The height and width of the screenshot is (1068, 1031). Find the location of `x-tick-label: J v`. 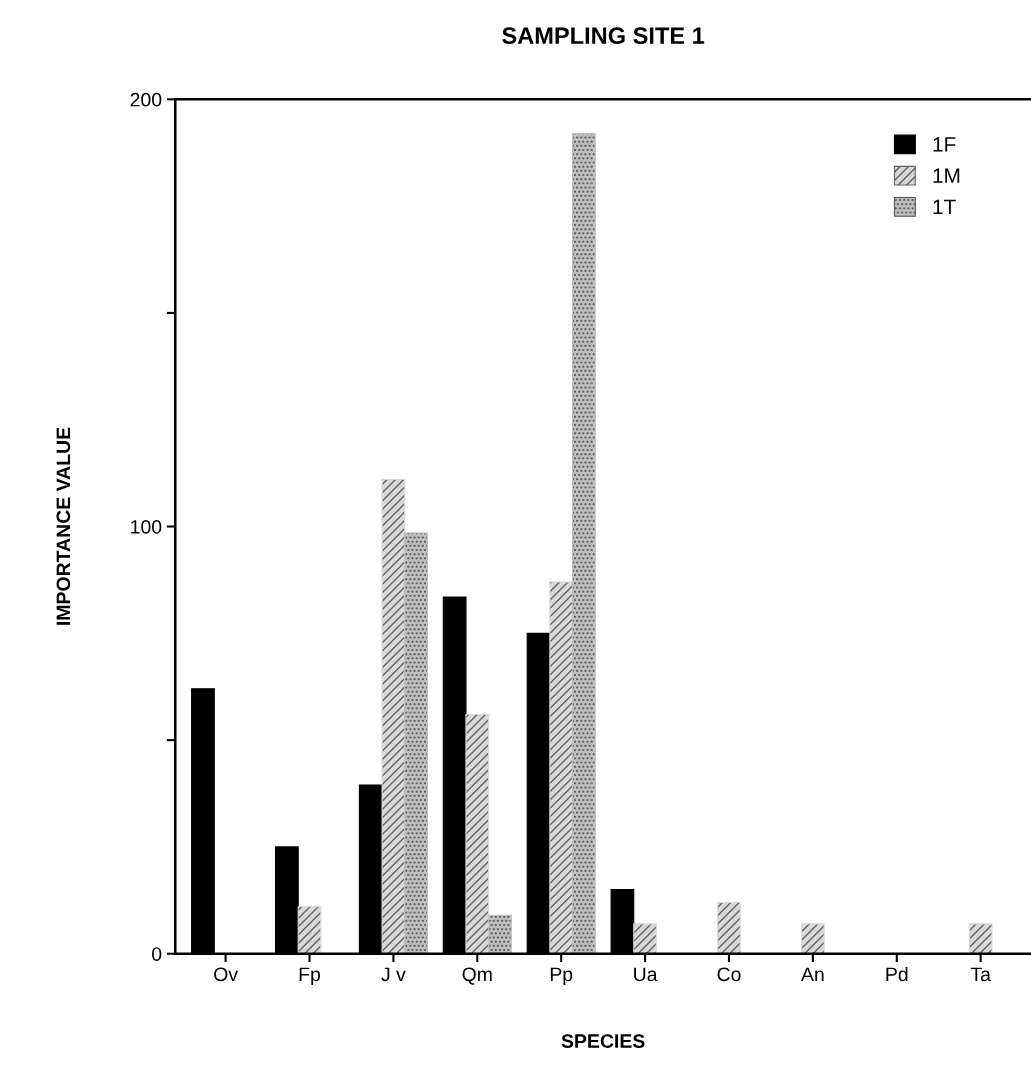

x-tick-label: J v is located at coordinates (393, 974).